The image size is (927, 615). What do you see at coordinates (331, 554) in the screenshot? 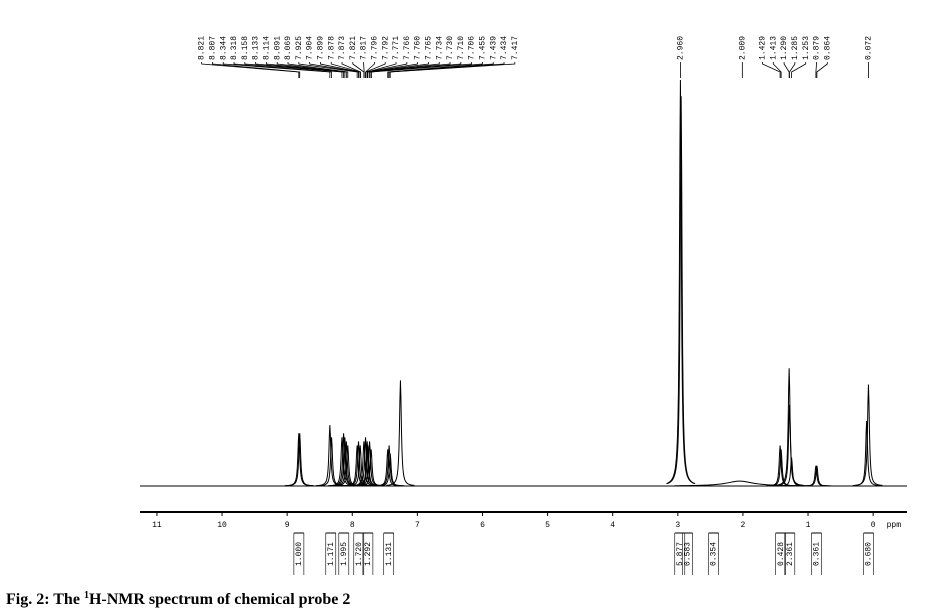
I see `integral-label: 1.171` at bounding box center [331, 554].